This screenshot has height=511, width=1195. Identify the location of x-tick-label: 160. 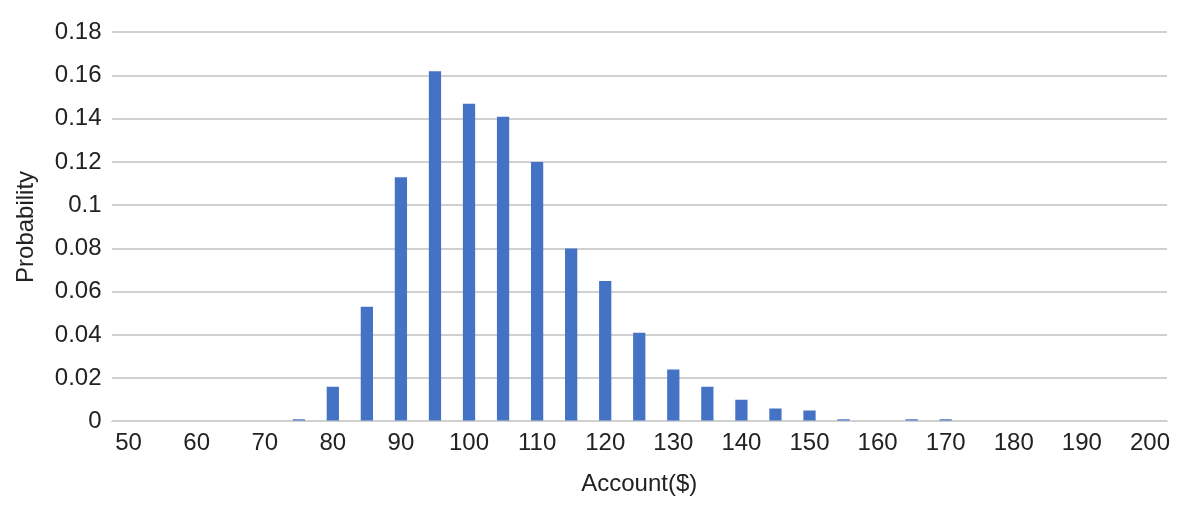
(877, 442).